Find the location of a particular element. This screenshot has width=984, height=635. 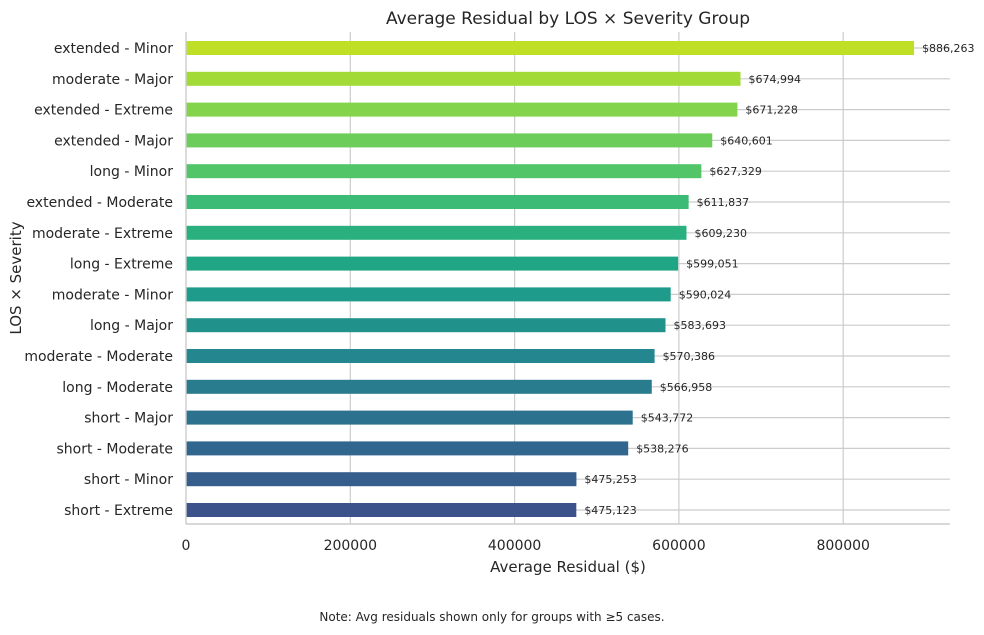

x-tick-label: 200000 is located at coordinates (350, 546).